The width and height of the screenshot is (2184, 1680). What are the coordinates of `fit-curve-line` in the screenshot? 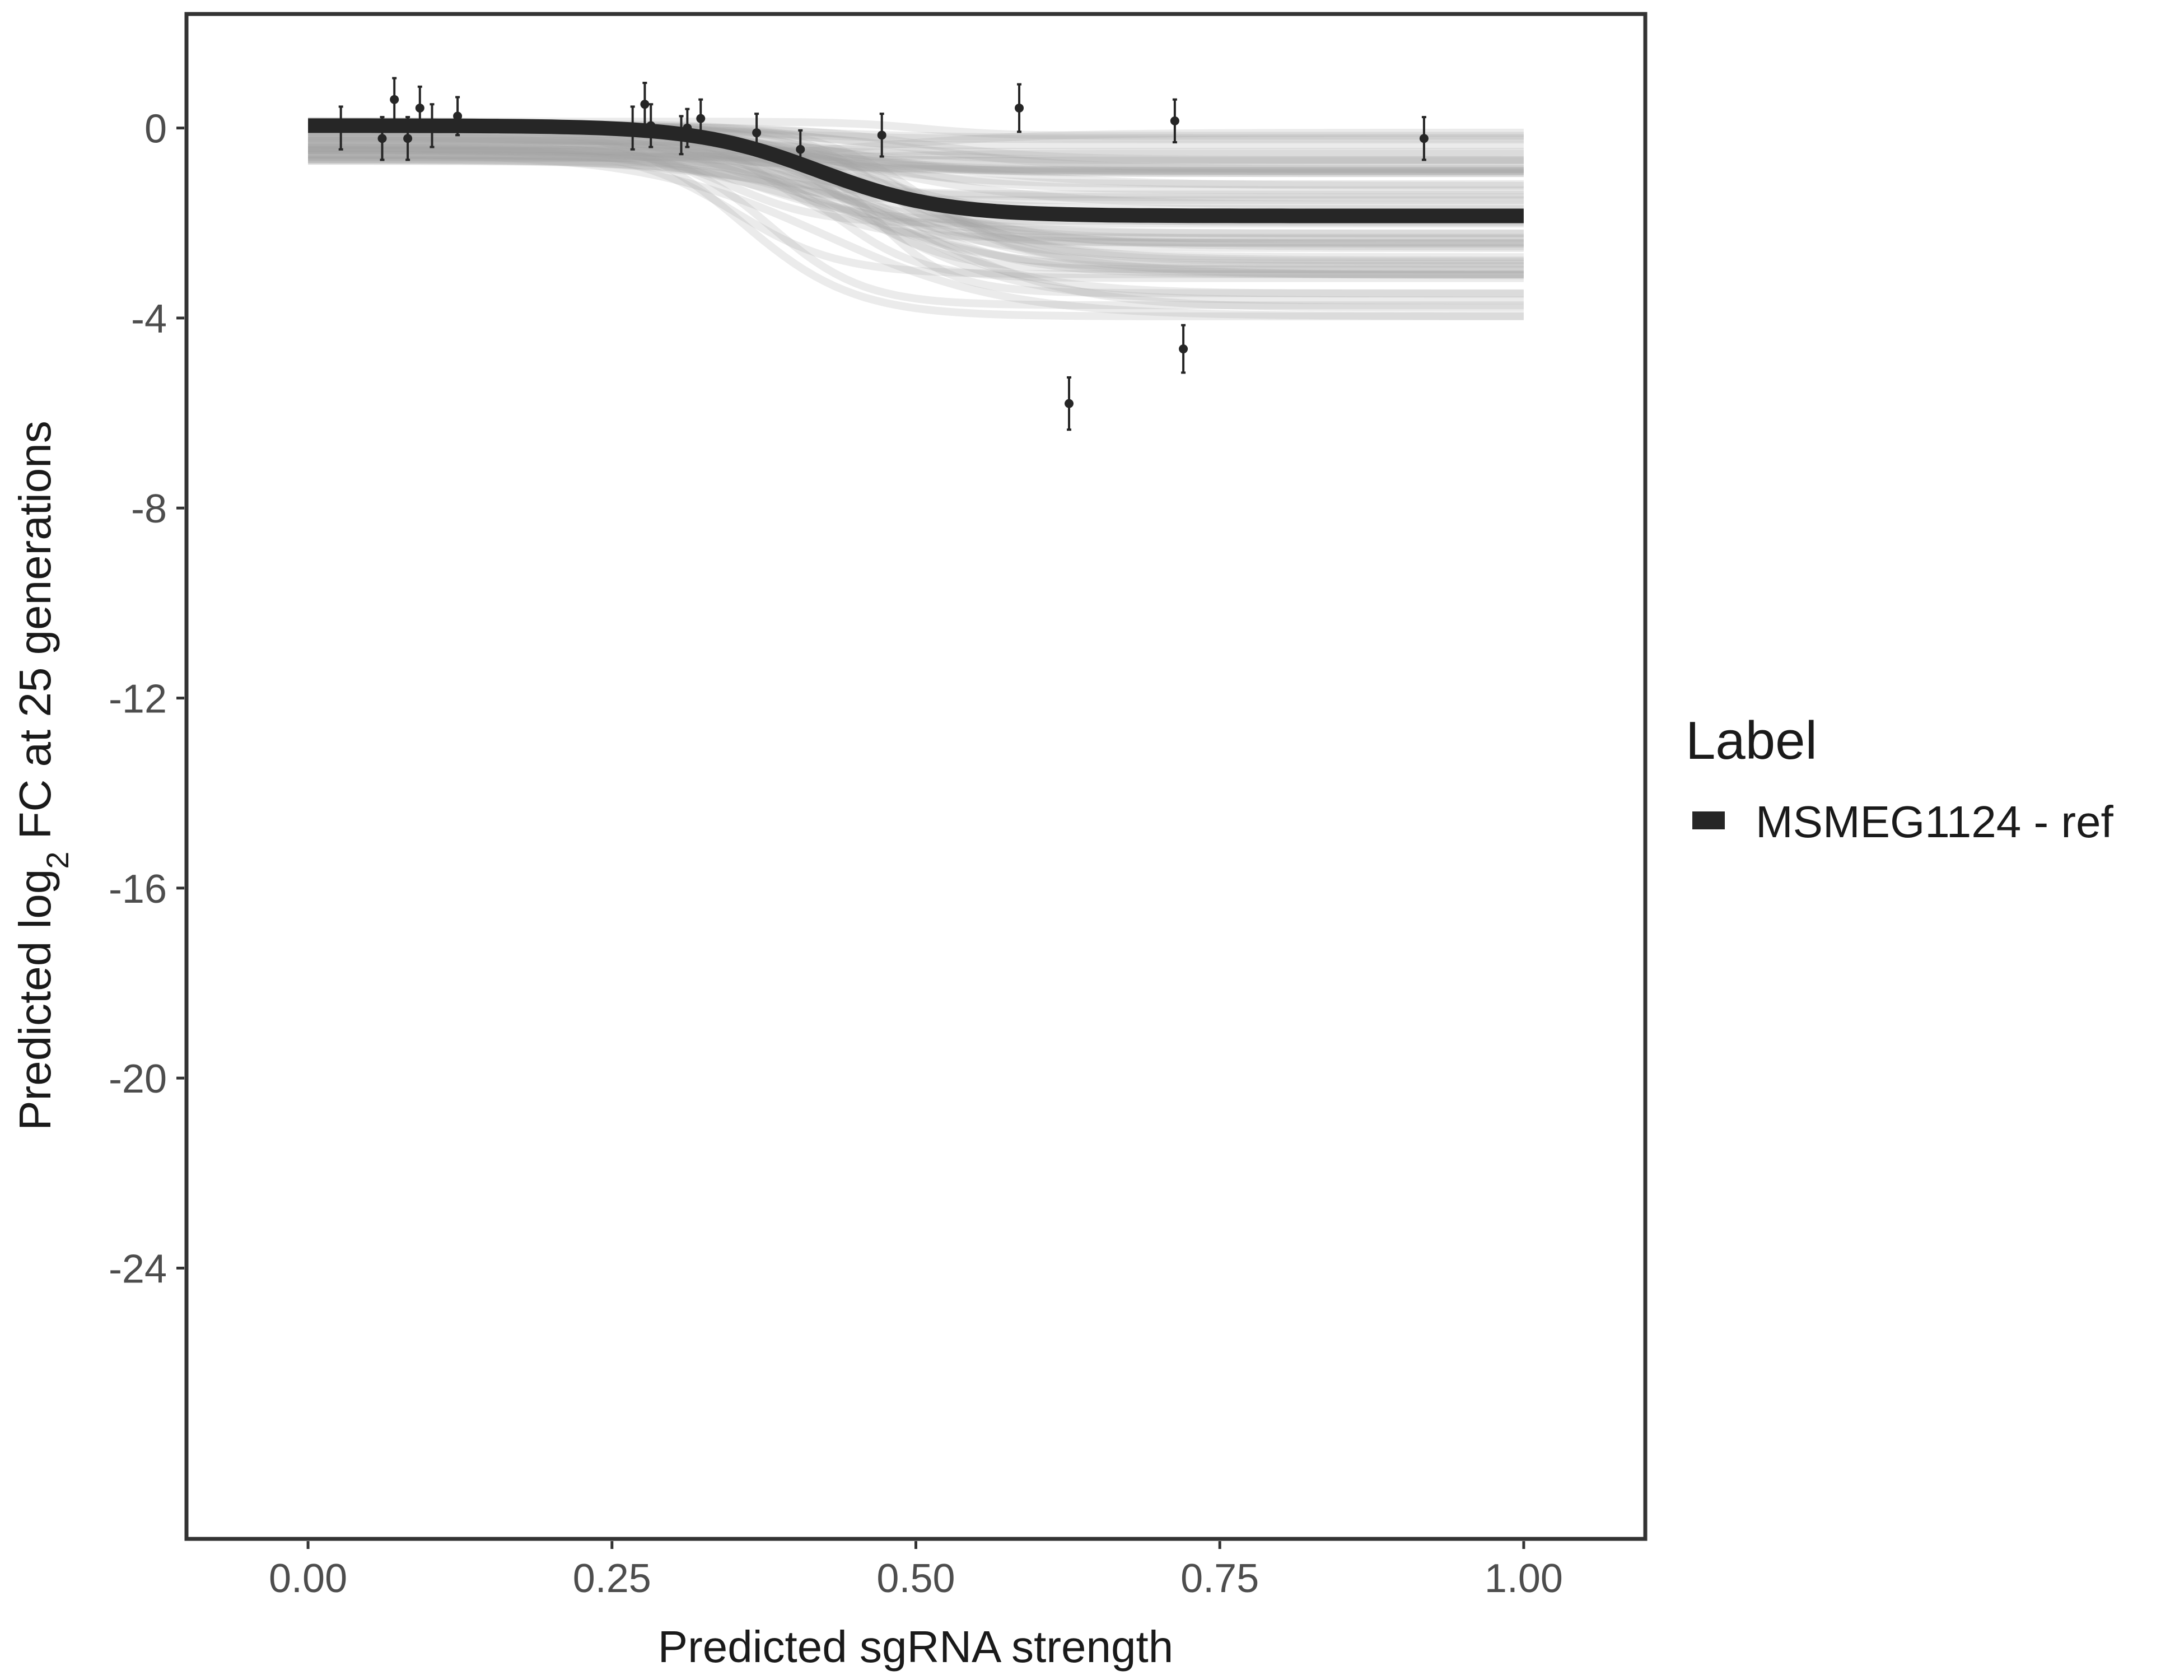 It's located at (916, 171).